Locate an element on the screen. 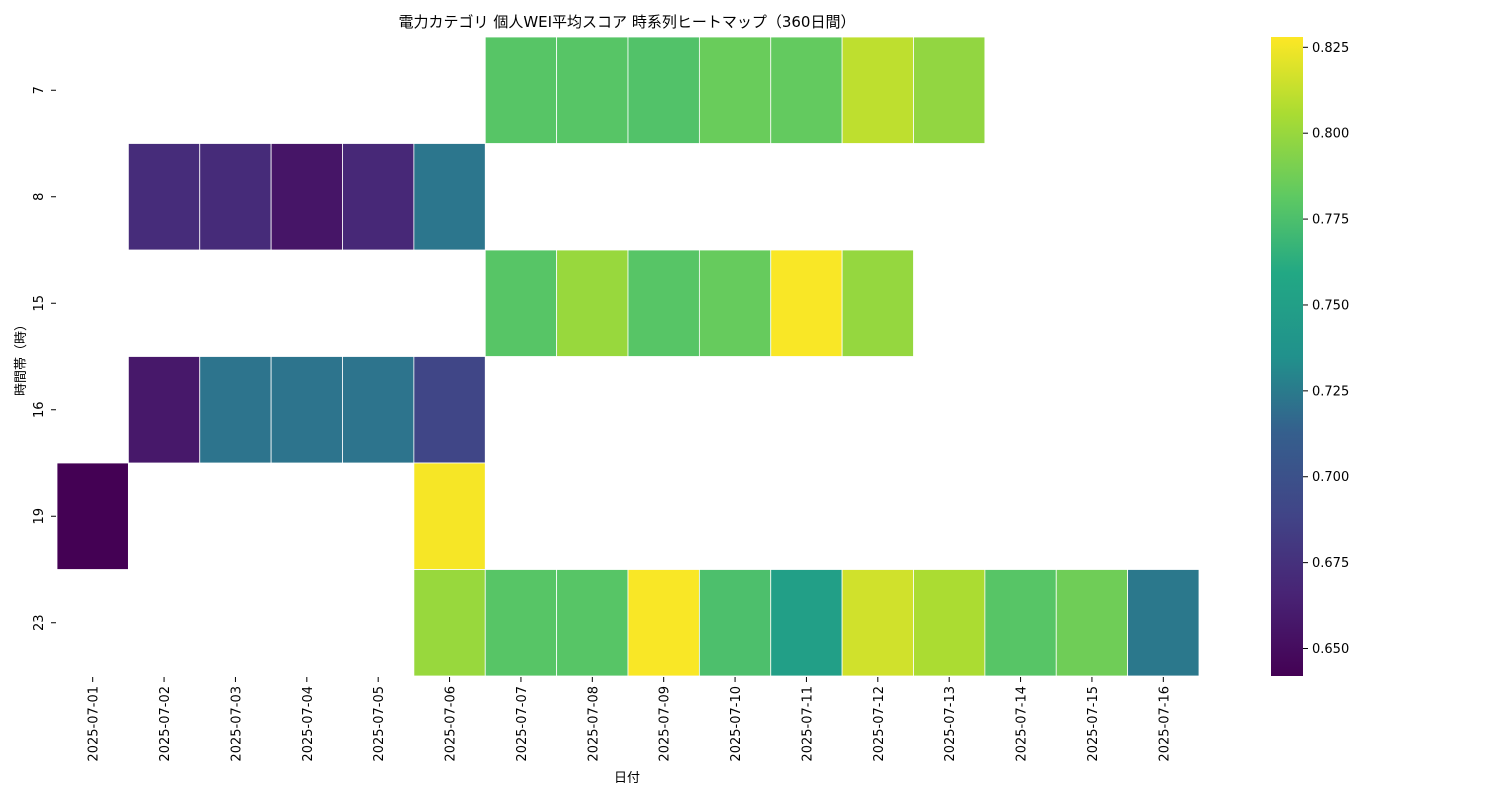 This screenshot has width=1500, height=800. x-tick-label: 2025-07-04 is located at coordinates (308, 724).